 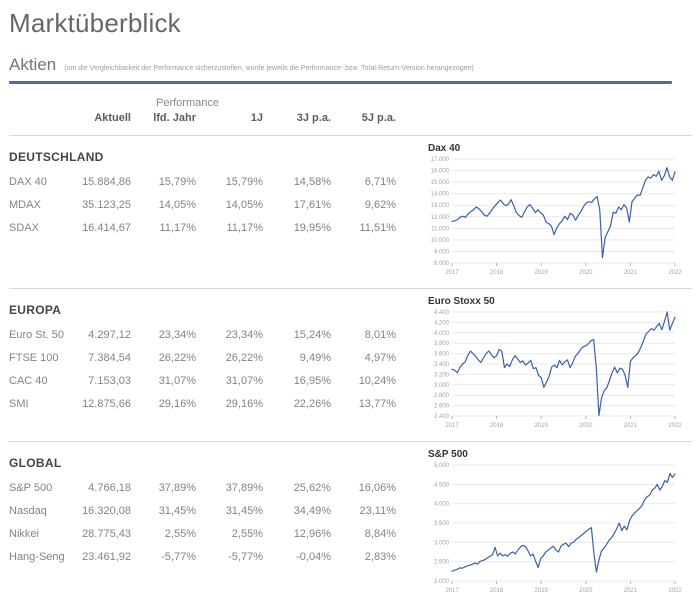 What do you see at coordinates (106, 182) in the screenshot?
I see `index-value: 15.884,86` at bounding box center [106, 182].